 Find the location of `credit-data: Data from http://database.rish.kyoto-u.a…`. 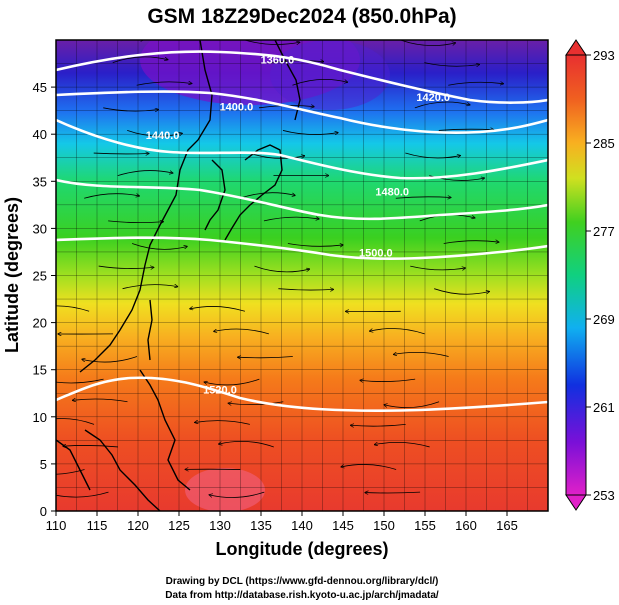

credit-data: Data from http://database.rish.kyoto-u.a… is located at coordinates (302, 595).